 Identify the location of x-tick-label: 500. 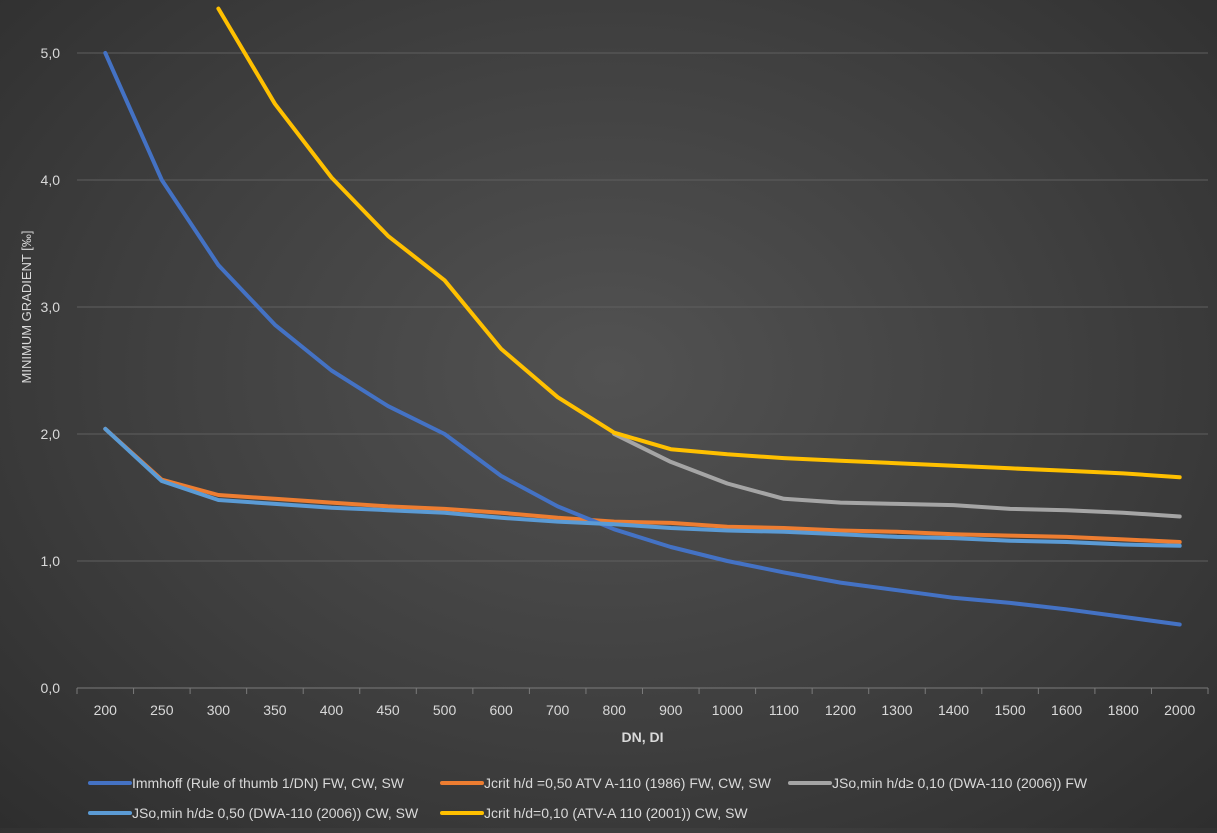
(445, 710).